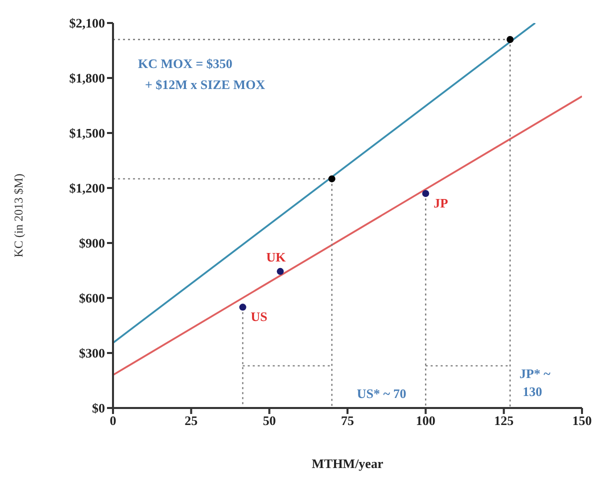 The height and width of the screenshot is (487, 608). What do you see at coordinates (98, 408) in the screenshot?
I see `y-tick-label: $0` at bounding box center [98, 408].